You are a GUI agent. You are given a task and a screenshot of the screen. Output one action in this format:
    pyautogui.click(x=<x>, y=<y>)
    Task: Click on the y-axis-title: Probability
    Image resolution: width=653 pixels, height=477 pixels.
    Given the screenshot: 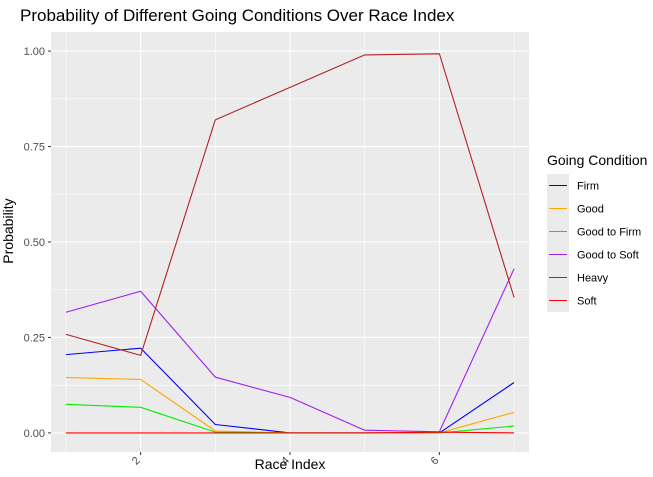 What is the action you would take?
    pyautogui.click(x=8, y=230)
    